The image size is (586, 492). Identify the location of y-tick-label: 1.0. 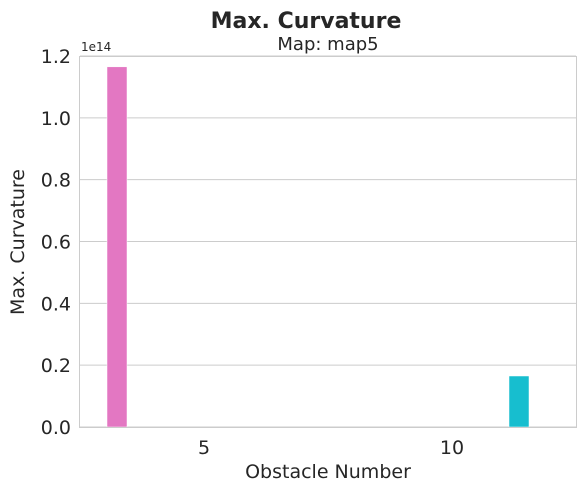
(56, 119).